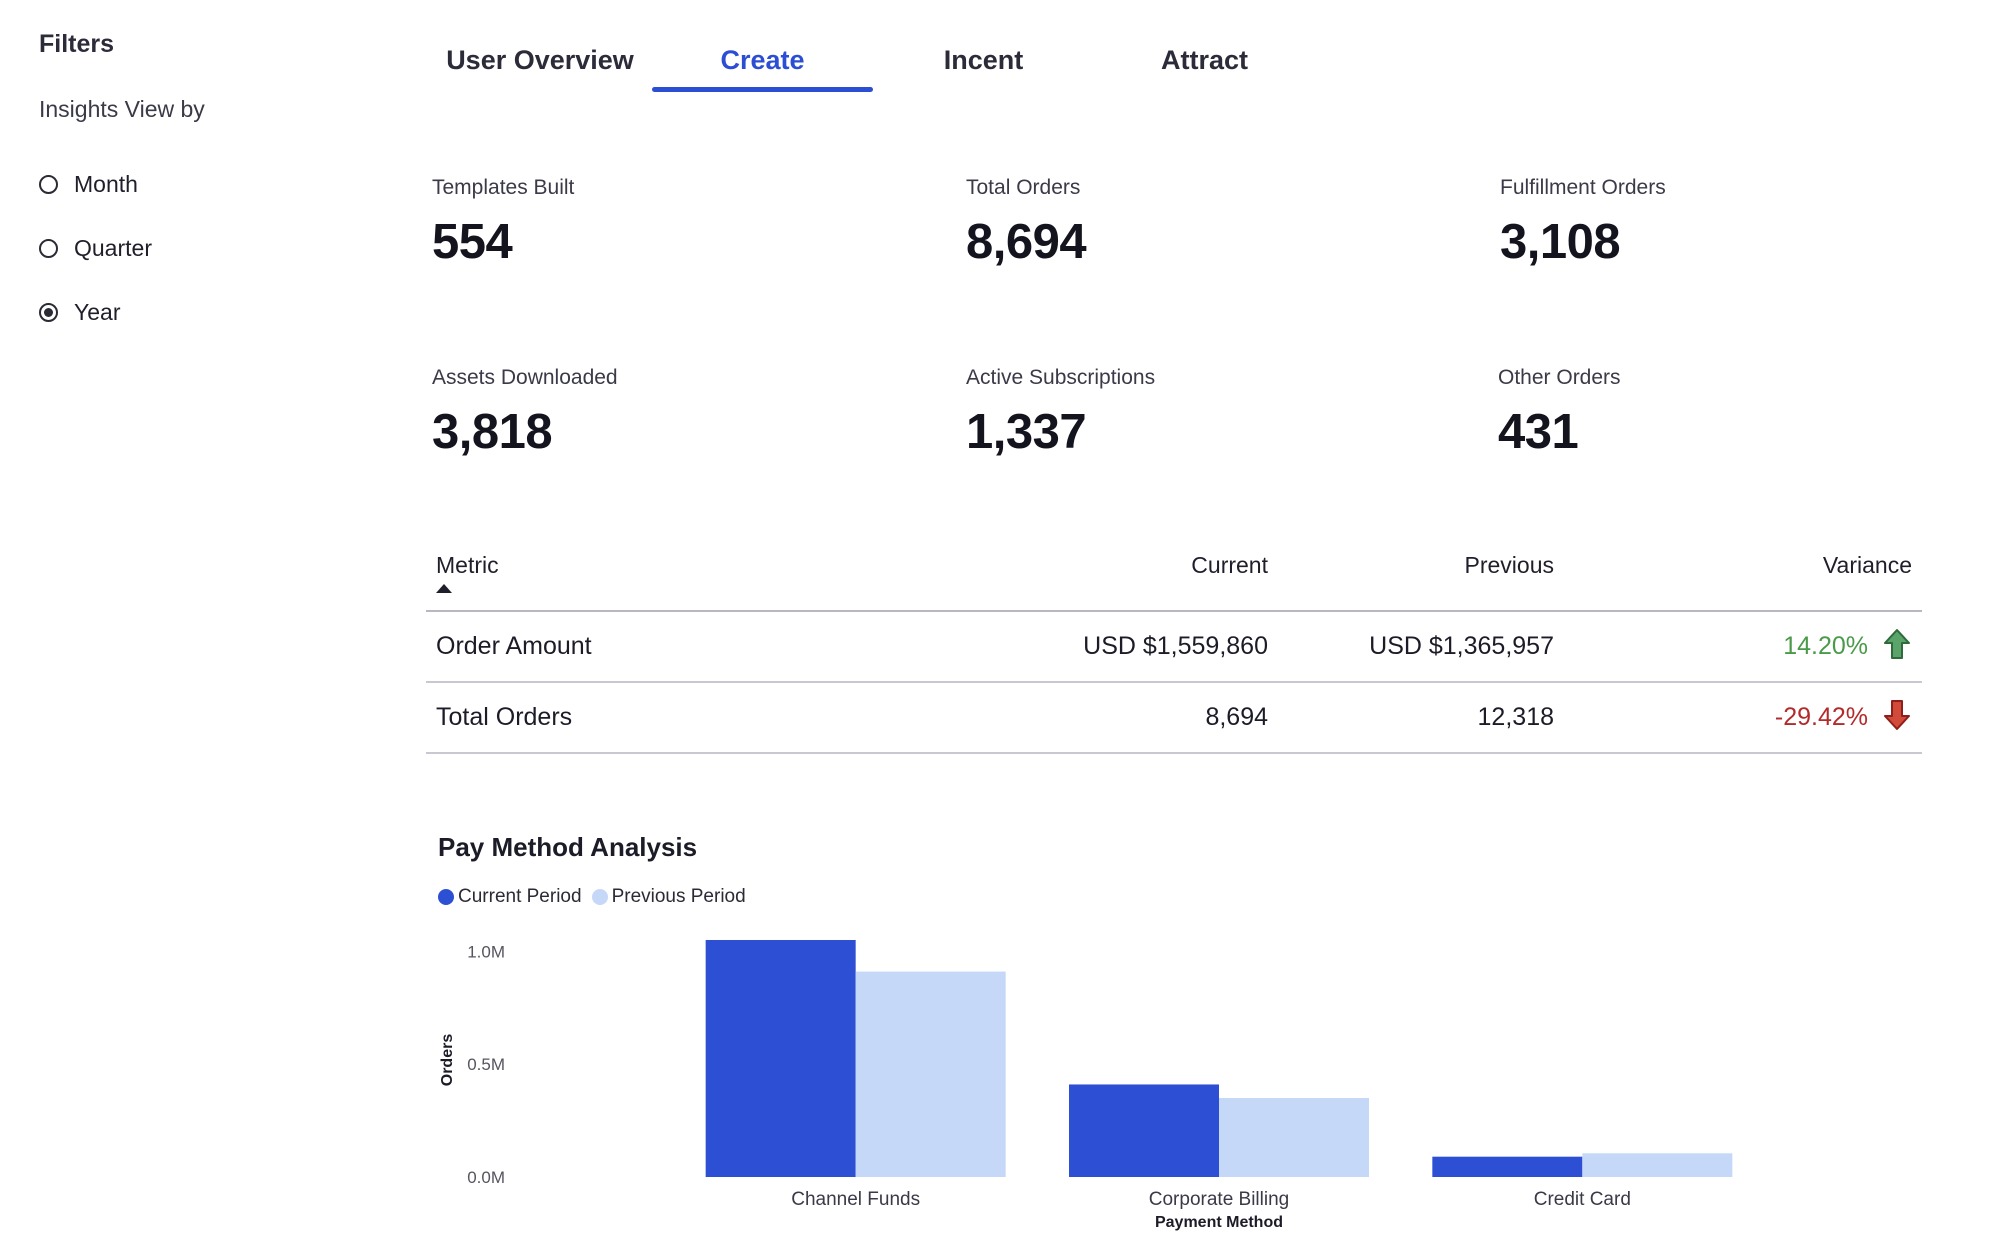  Describe the element at coordinates (1509, 565) in the screenshot. I see `column-header-previous: Previous` at that location.